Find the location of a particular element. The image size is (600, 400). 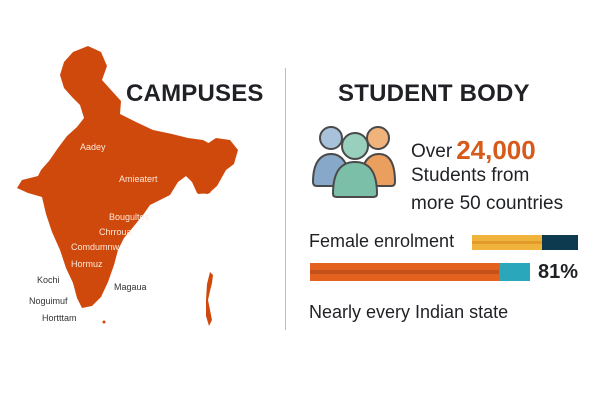

city-label-comdumnw: Comdumnw is located at coordinates (95, 247).